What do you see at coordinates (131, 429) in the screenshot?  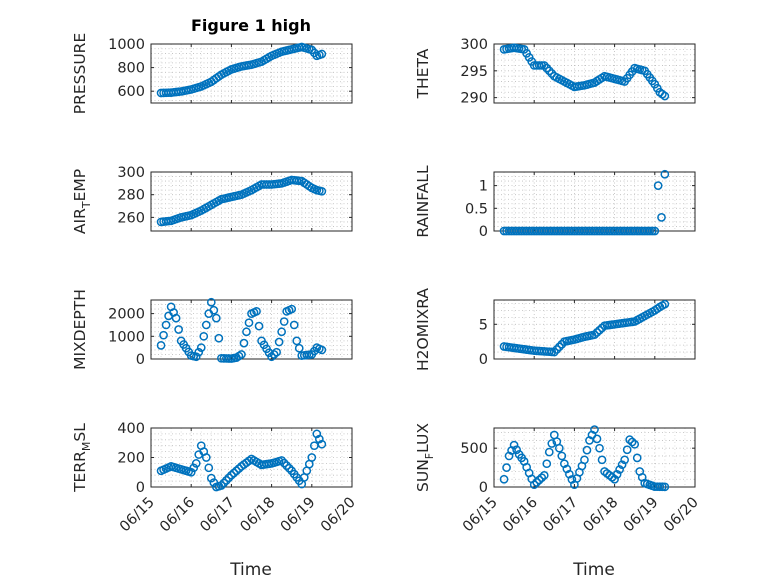 I see `y-tick-label: 400` at bounding box center [131, 429].